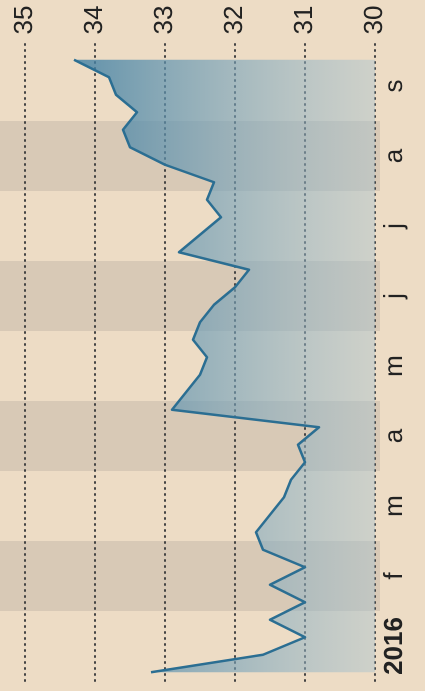  Describe the element at coordinates (393, 646) in the screenshot. I see `x-tick-label: 2016` at that location.